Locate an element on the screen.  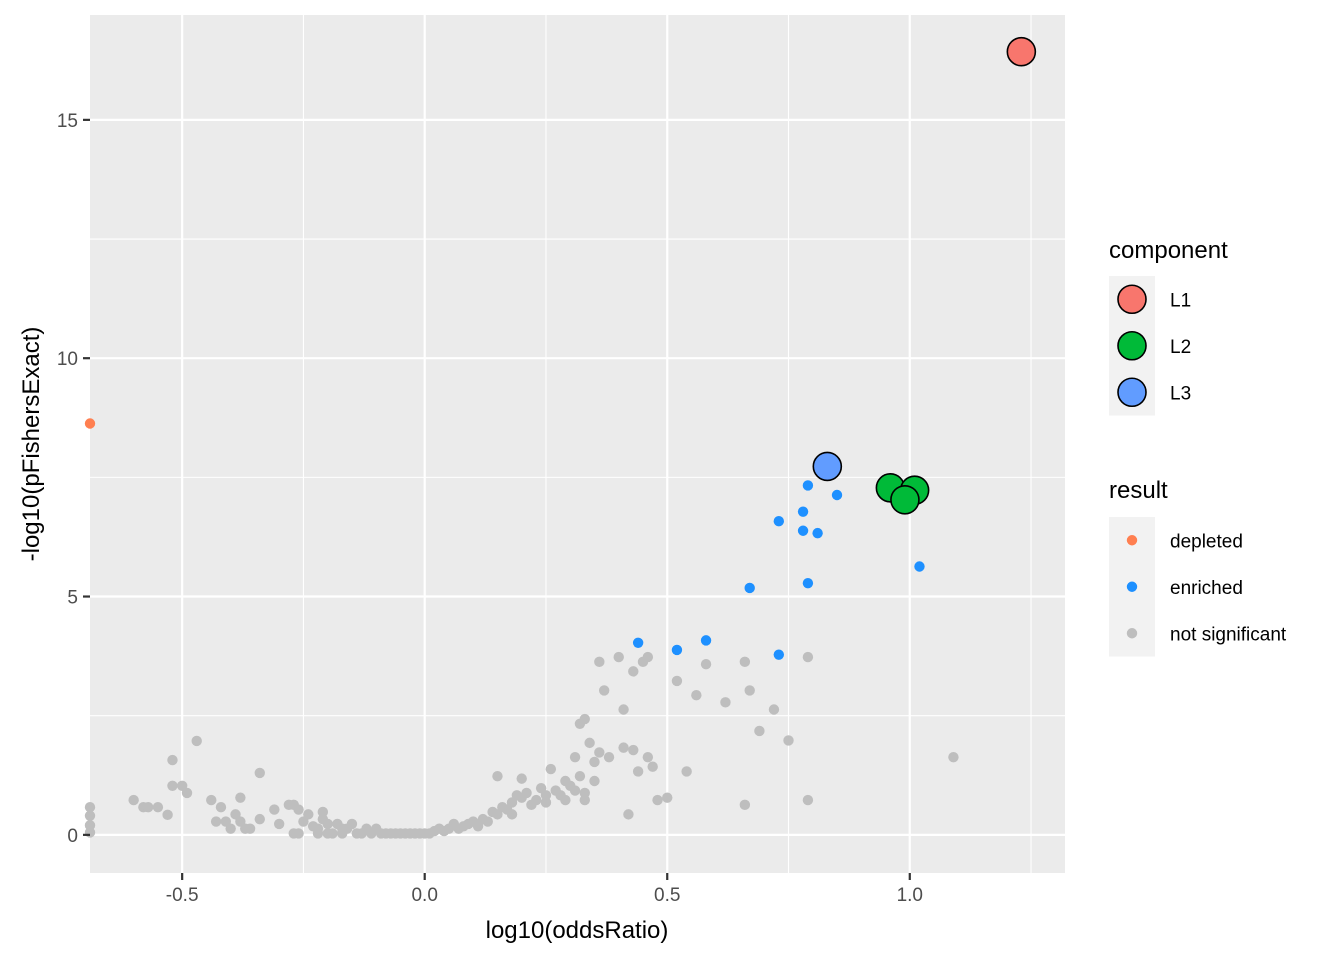
x-tick-label: 1.0 is located at coordinates (910, 895).